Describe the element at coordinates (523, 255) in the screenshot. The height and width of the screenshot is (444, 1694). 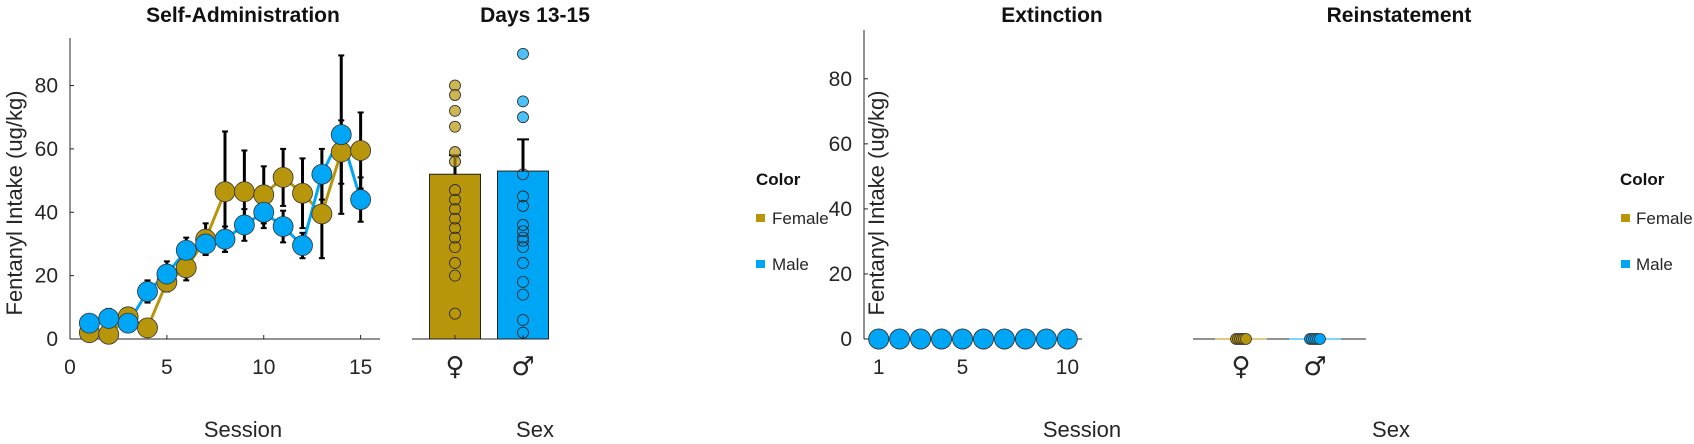
I see `bar-male` at that location.